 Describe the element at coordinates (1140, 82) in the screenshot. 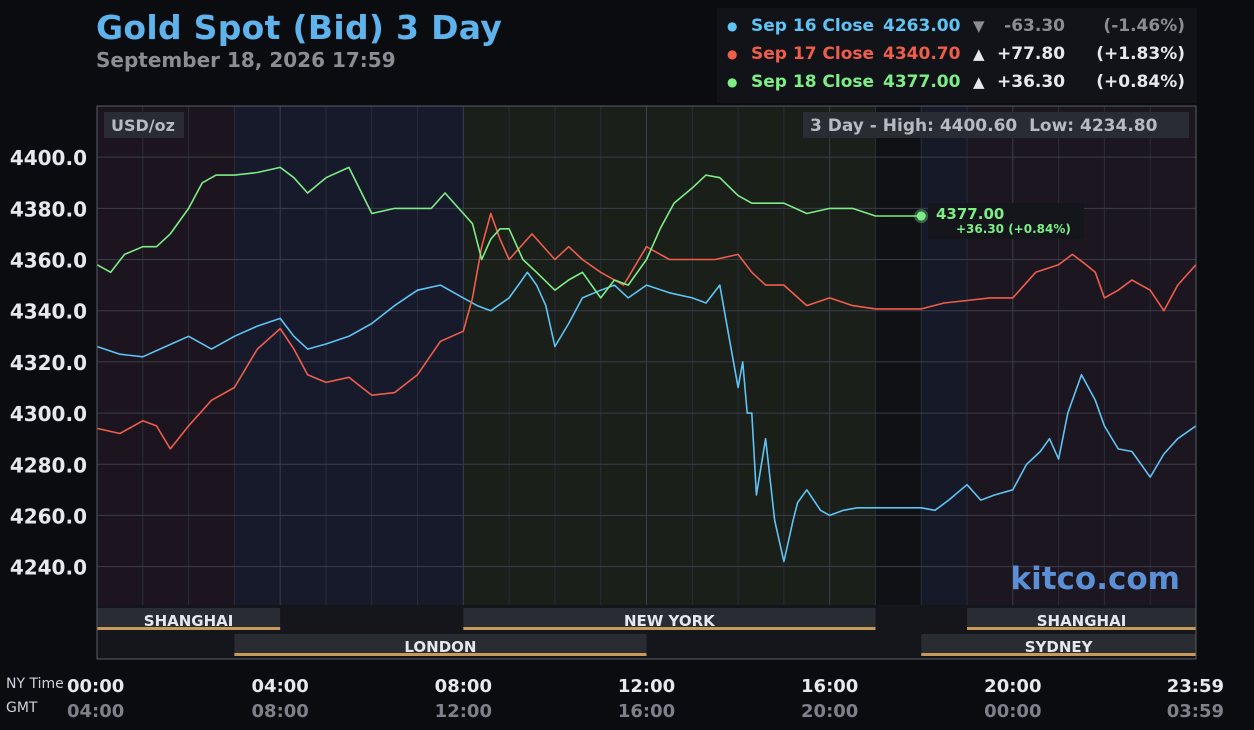

I see `legend-pct: (+0.84%)` at that location.